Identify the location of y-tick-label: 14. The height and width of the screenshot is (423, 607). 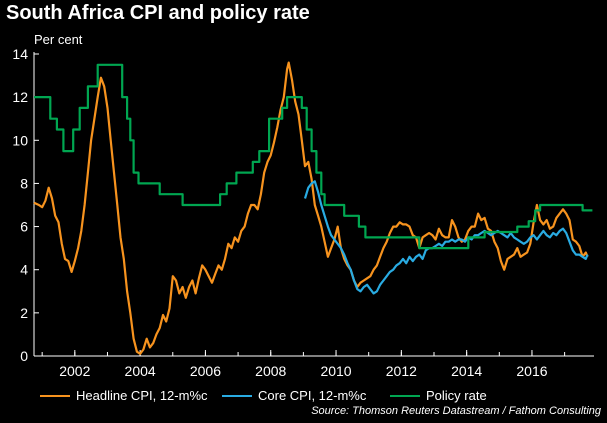
(20, 54).